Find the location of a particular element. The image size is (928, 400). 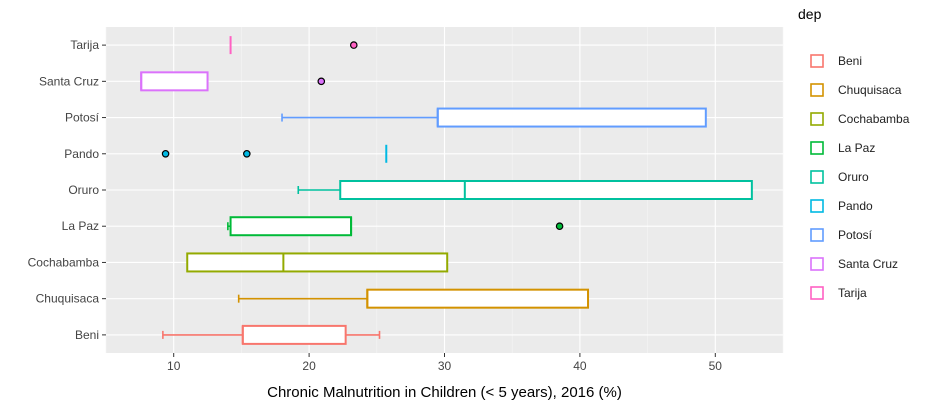

x-tick-label: 30 is located at coordinates (445, 366).